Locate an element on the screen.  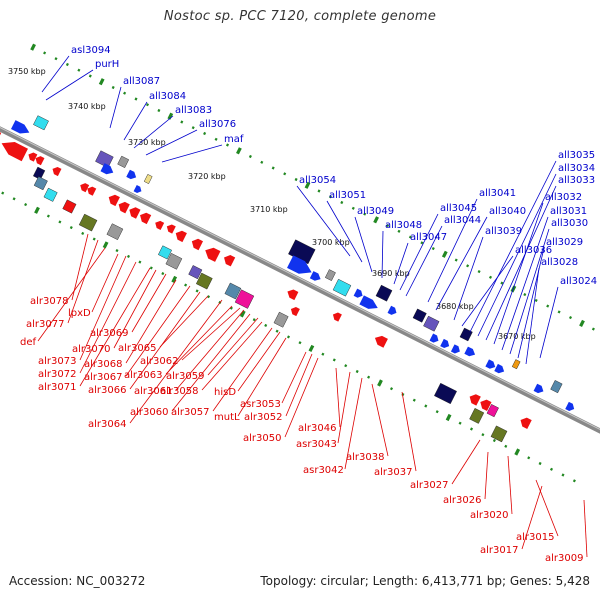
reverse-gene-label: alr3078 is located at coordinates (49, 301).